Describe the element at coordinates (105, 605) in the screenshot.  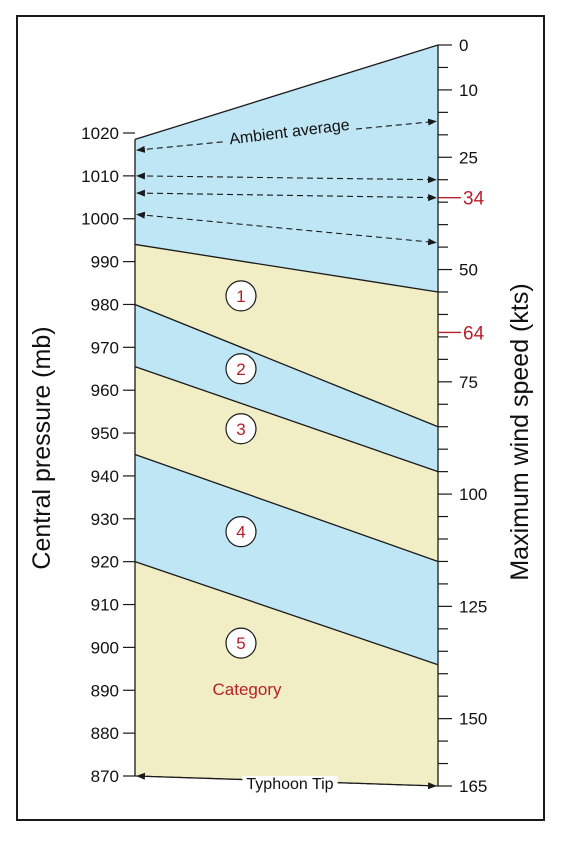
I see `pressure-tick-label: 910` at that location.